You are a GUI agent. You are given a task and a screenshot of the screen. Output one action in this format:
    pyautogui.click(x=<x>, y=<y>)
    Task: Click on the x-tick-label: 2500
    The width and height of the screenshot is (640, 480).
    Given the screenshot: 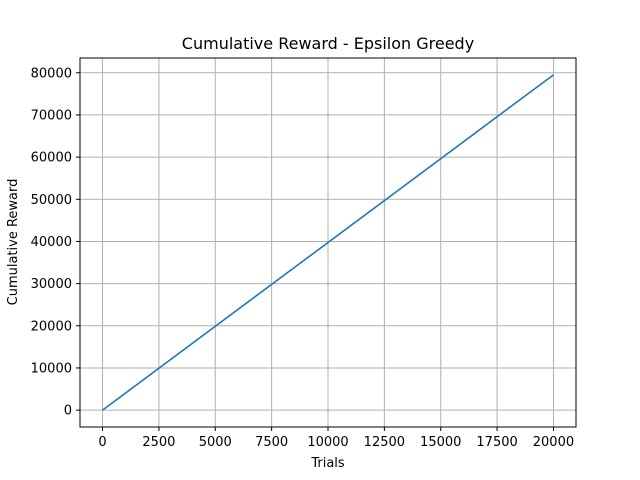 What is the action you would take?
    pyautogui.click(x=158, y=442)
    